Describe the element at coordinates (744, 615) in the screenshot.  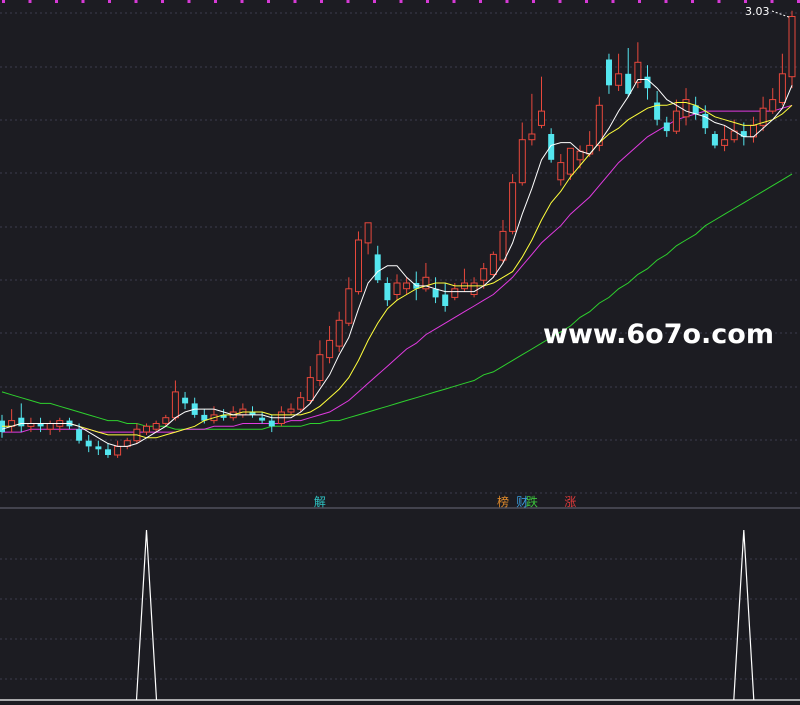
I see `indicator-spike` at that location.